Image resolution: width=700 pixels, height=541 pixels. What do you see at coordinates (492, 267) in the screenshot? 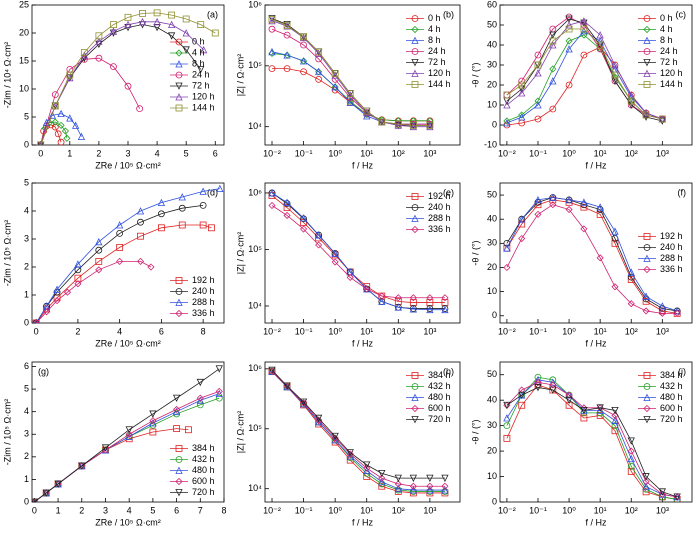
I see `y-tick-label: 20` at bounding box center [492, 267].